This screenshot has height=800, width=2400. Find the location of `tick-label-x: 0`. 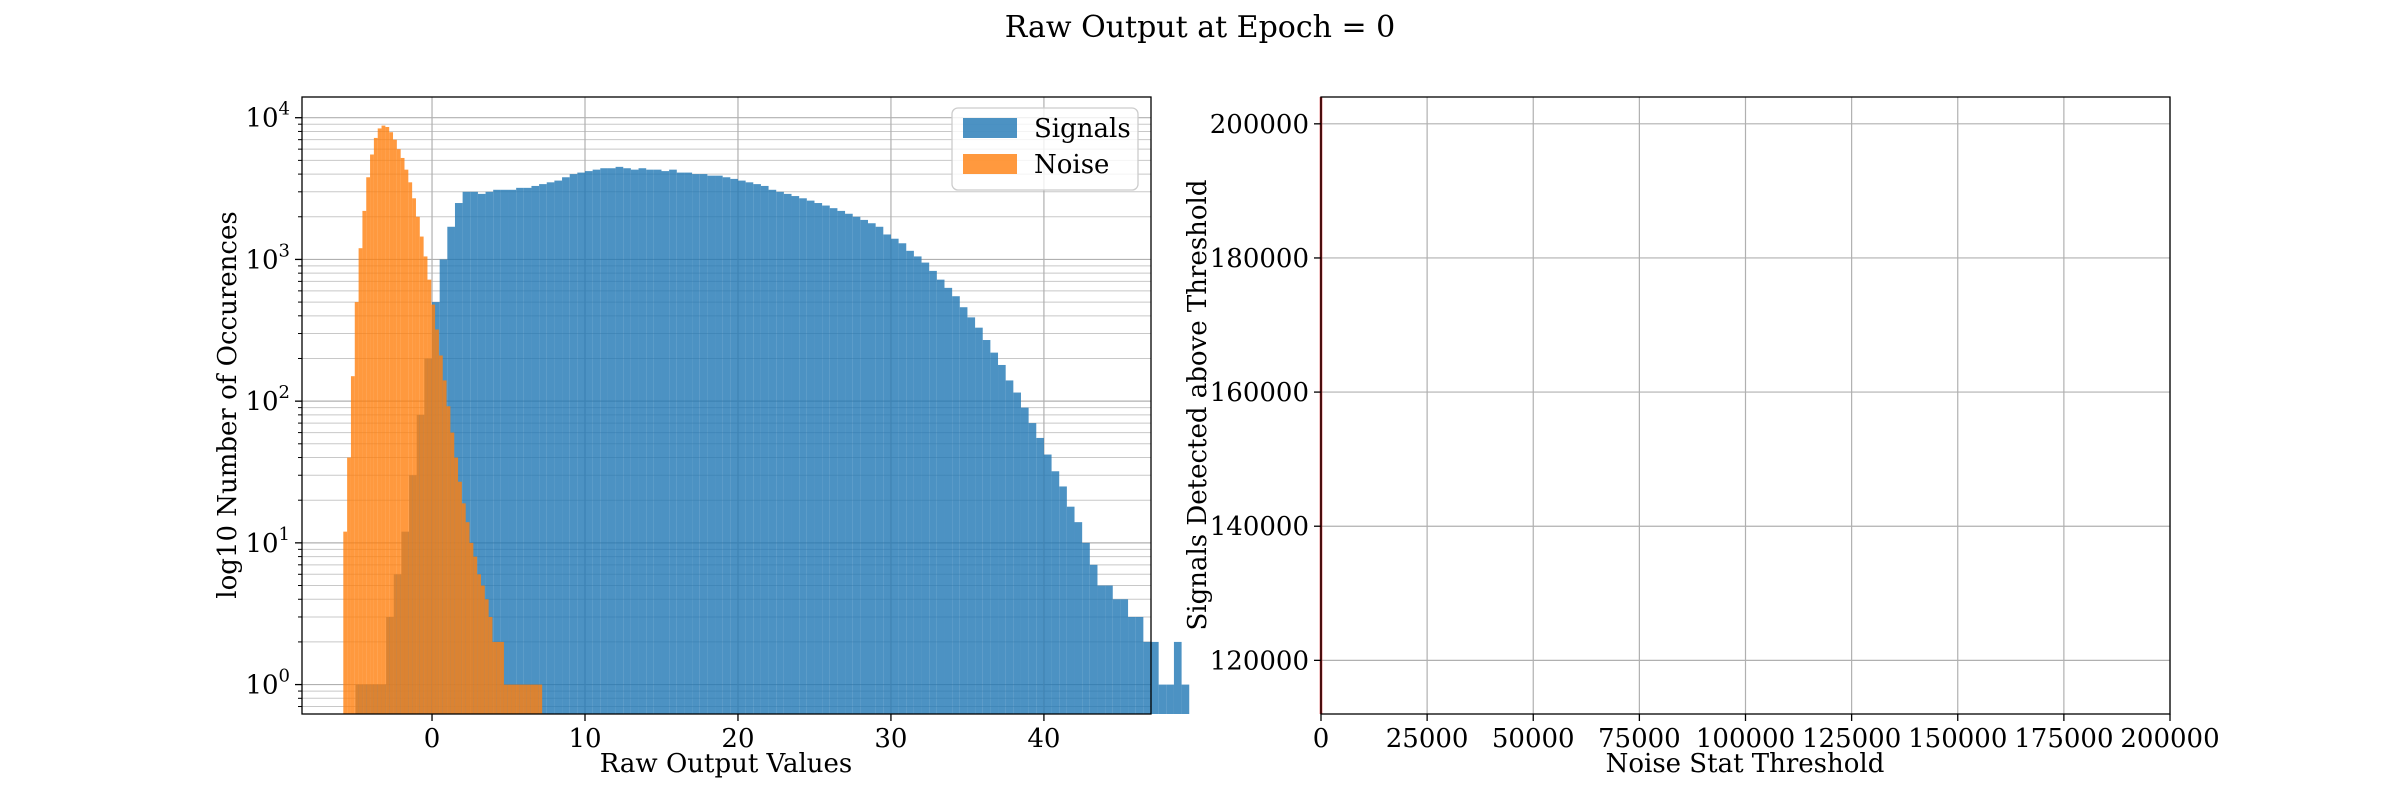

tick-label-x: 0 is located at coordinates (432, 739).